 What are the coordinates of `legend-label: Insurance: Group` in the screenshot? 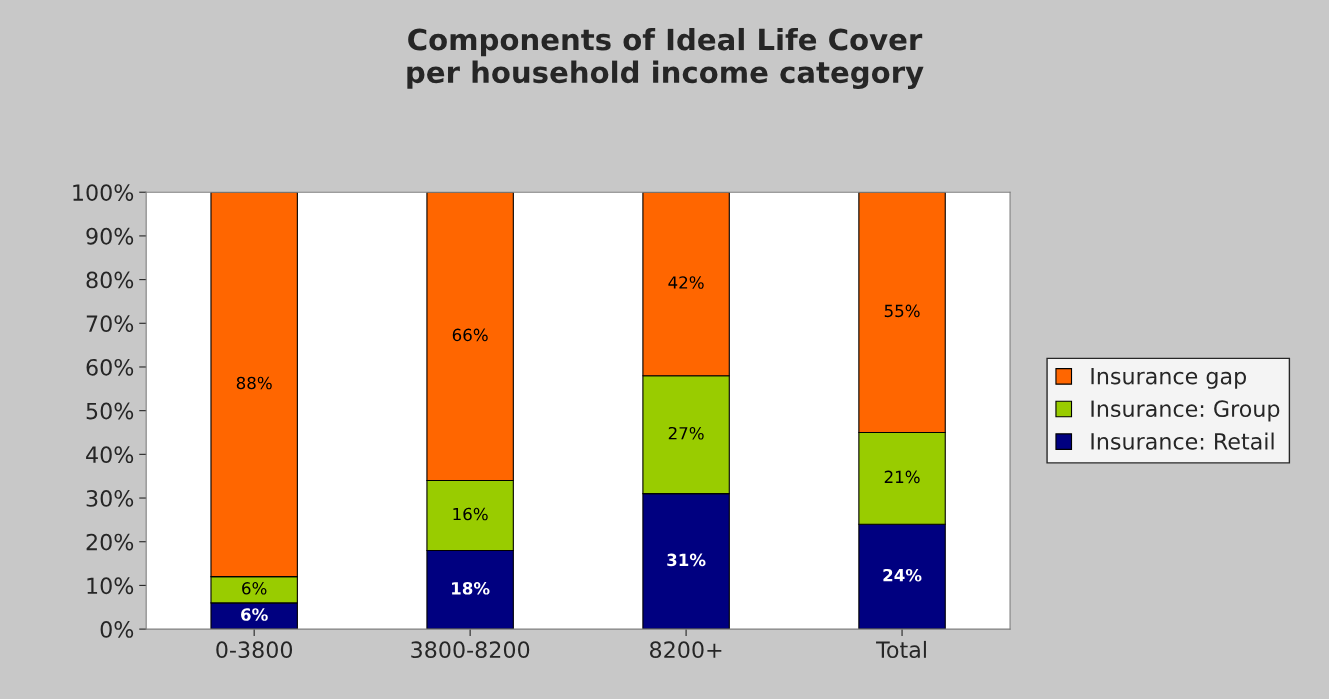 It's located at (1185, 411).